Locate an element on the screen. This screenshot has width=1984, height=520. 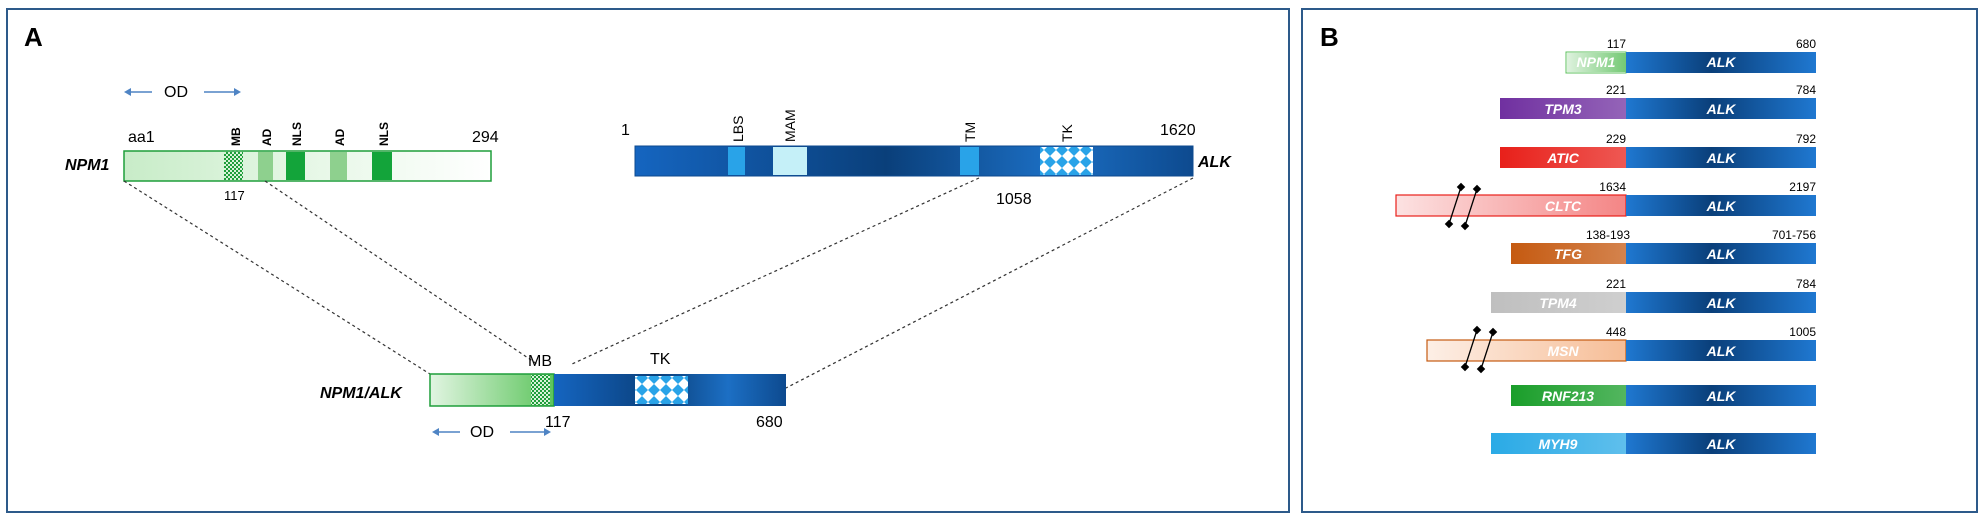
fusion-break-label: 117 is located at coordinates (558, 422).